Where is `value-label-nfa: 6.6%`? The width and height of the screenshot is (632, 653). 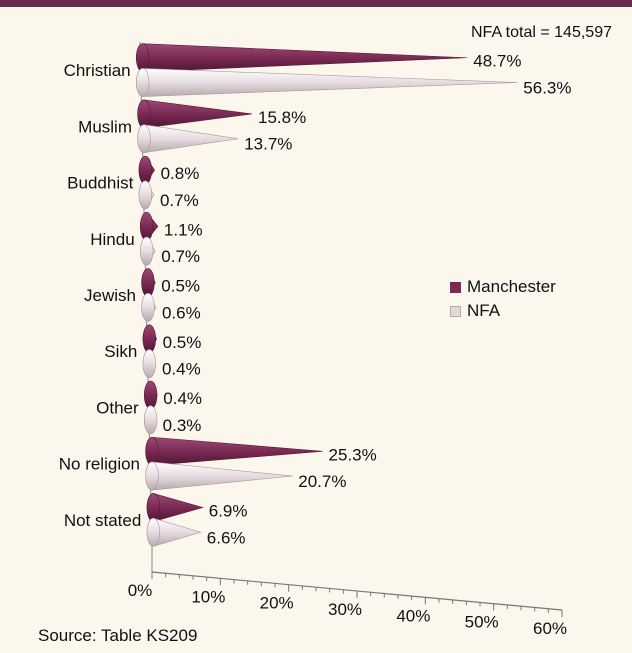 value-label-nfa: 6.6% is located at coordinates (226, 537).